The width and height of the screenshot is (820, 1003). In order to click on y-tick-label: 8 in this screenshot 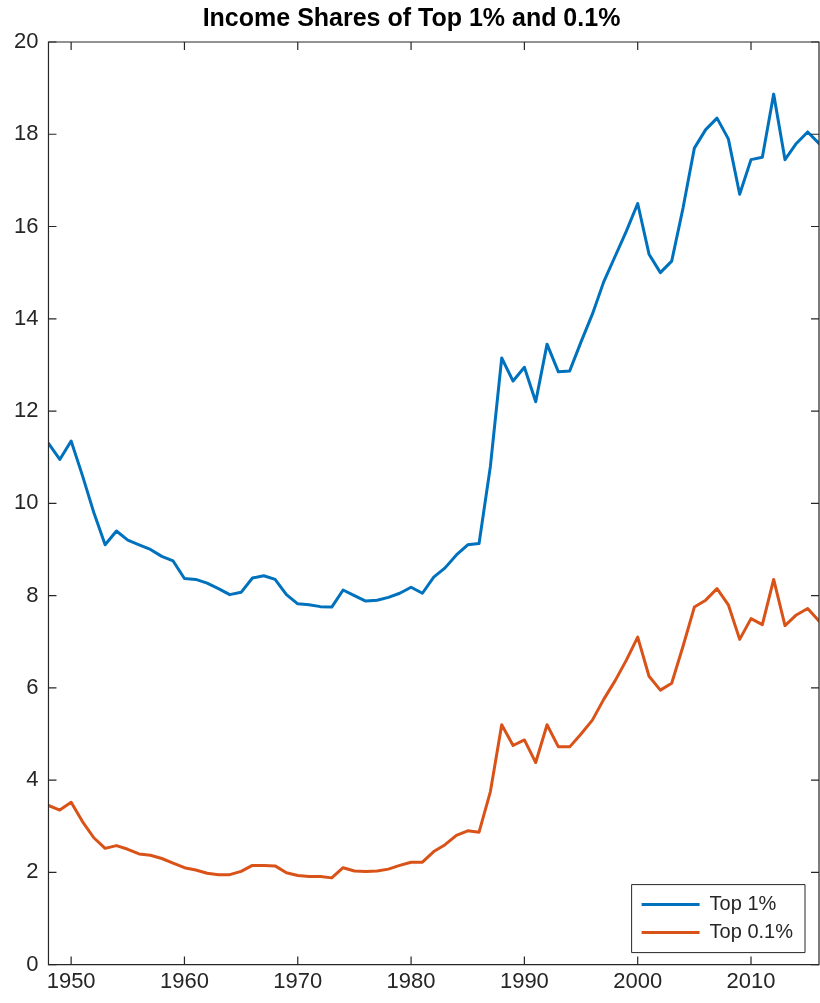, I will do `click(32, 594)`.